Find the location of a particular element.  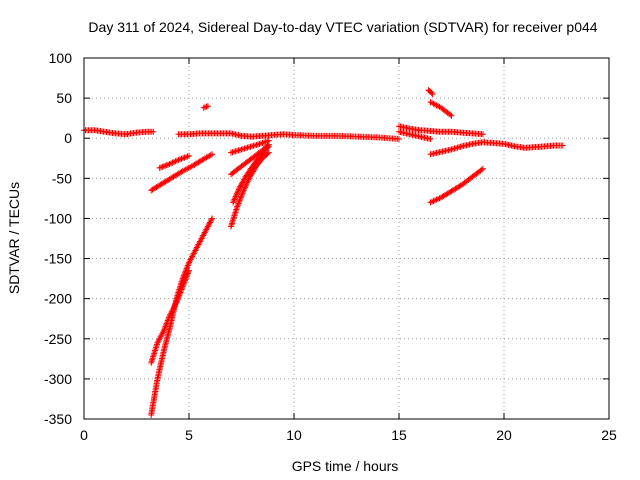

x-axis-label: GPS time / hours is located at coordinates (345, 466).